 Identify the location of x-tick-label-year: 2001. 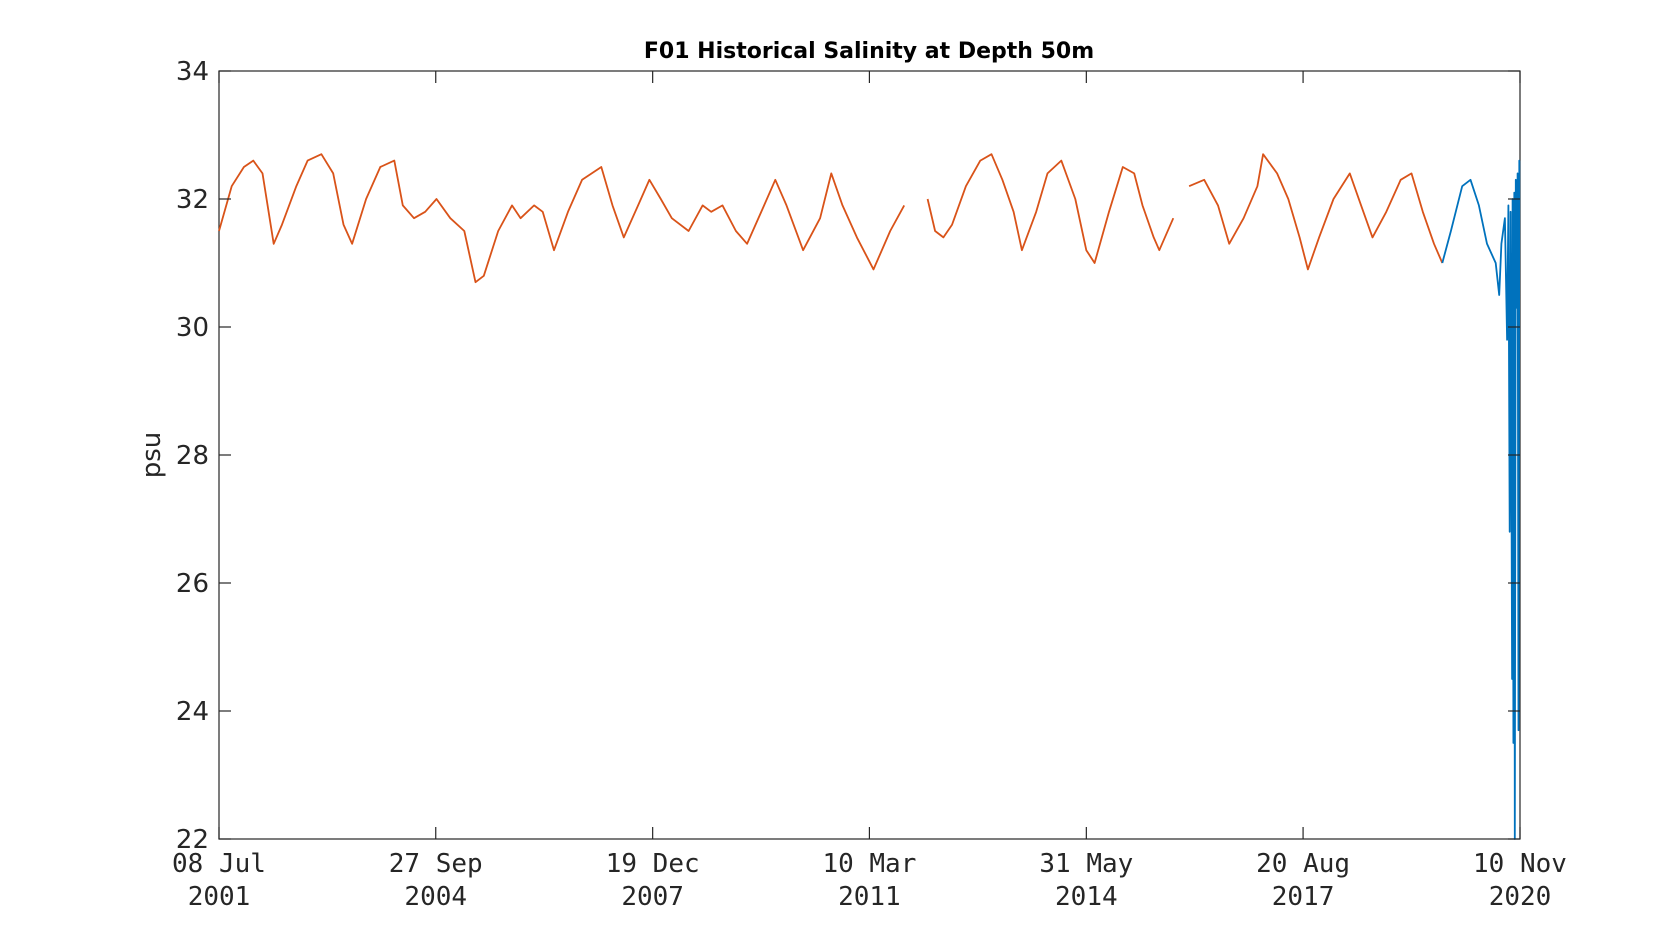
(219, 897).